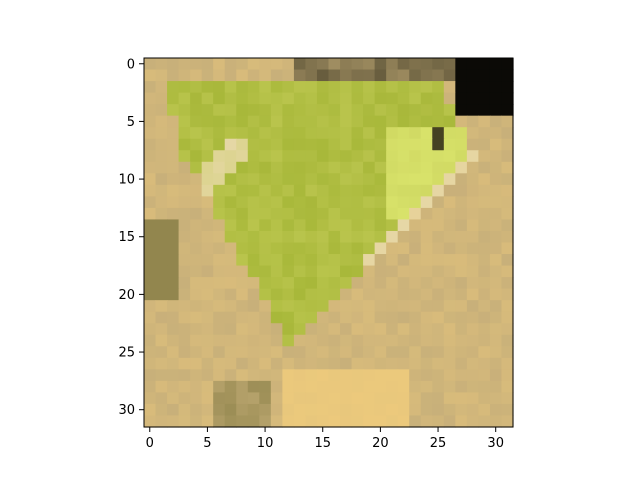 Image resolution: width=640 pixels, height=480 pixels. I want to click on x-tick-label: 0, so click(150, 443).